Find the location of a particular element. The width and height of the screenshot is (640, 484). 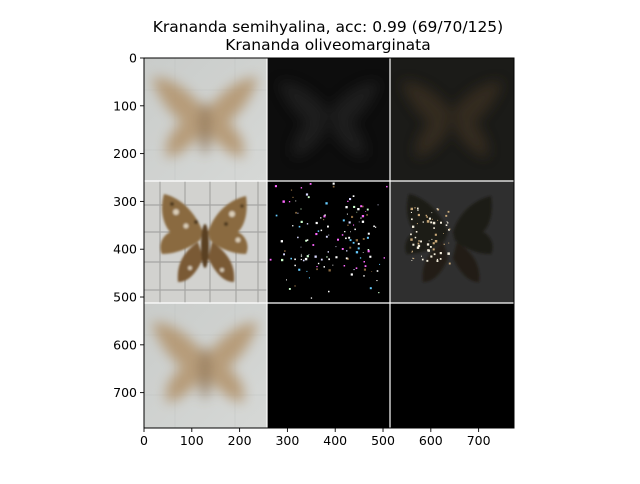

y-axis: 0 100 200 300 400 500 600 700 is located at coordinates (128, 225).